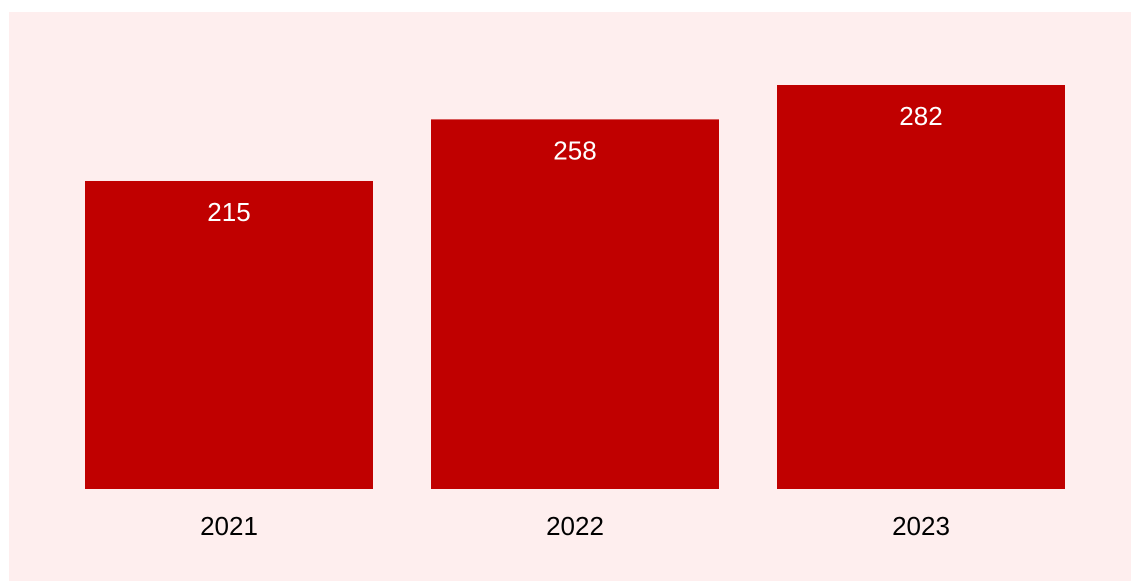 Image resolution: width=1131 pixels, height=581 pixels. Describe the element at coordinates (229, 526) in the screenshot. I see `x-tick-label: 2021` at that location.